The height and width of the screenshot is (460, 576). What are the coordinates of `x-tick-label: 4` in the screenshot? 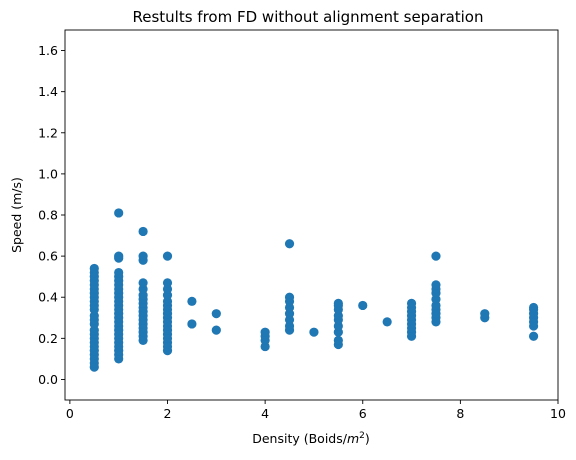 It's located at (265, 413).